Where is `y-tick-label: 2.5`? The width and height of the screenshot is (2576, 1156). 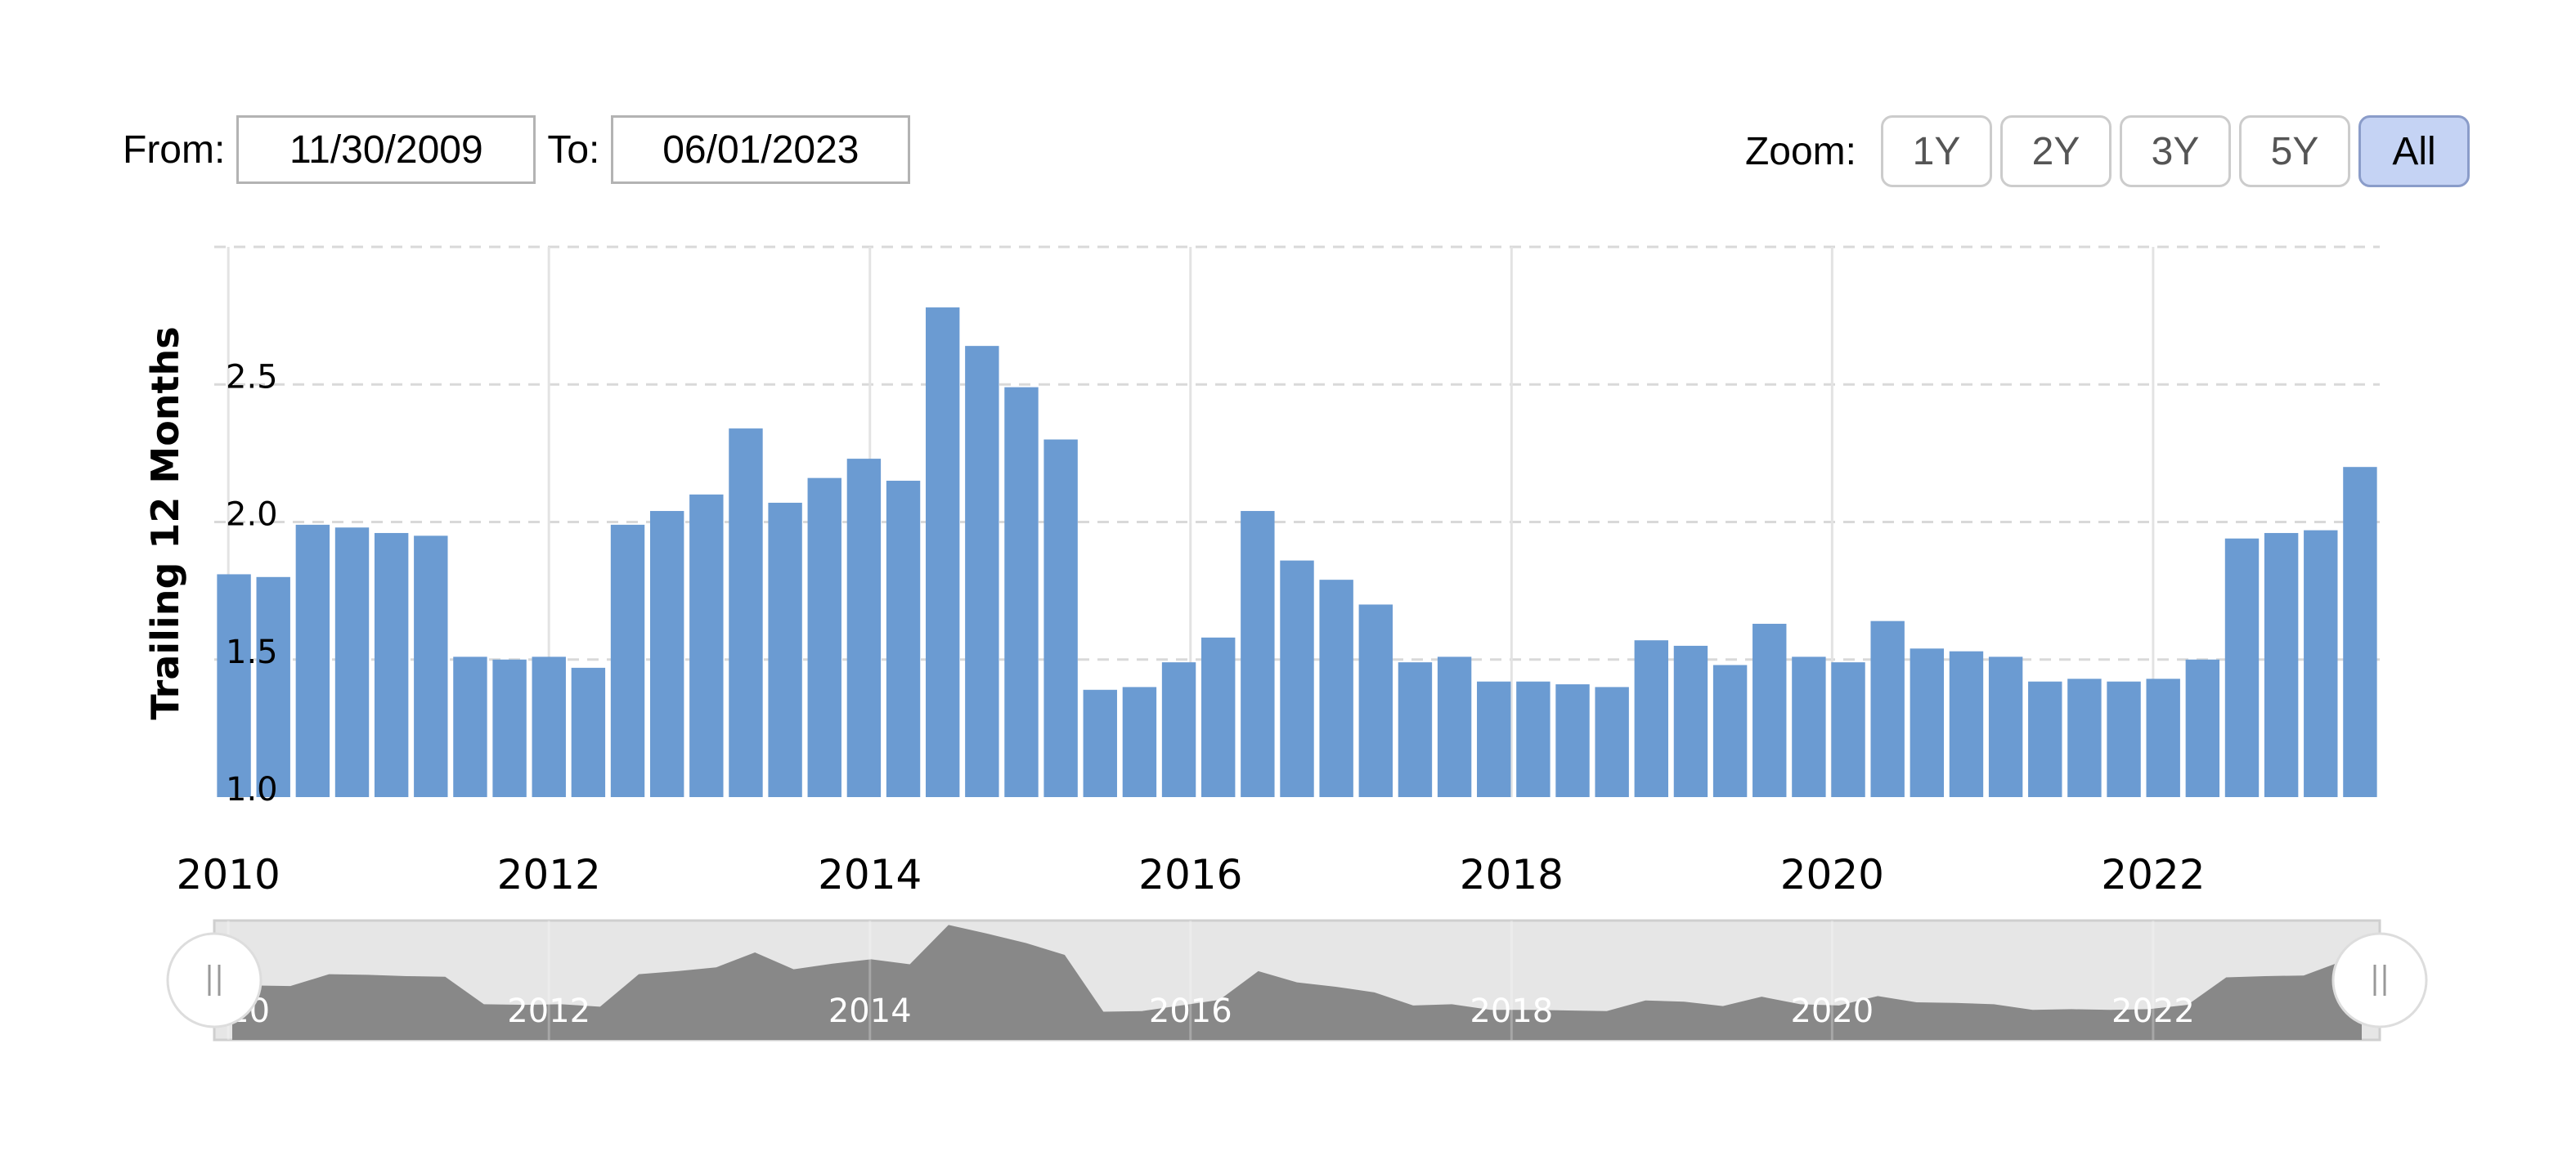
y-tick-label: 2.5 is located at coordinates (252, 377).